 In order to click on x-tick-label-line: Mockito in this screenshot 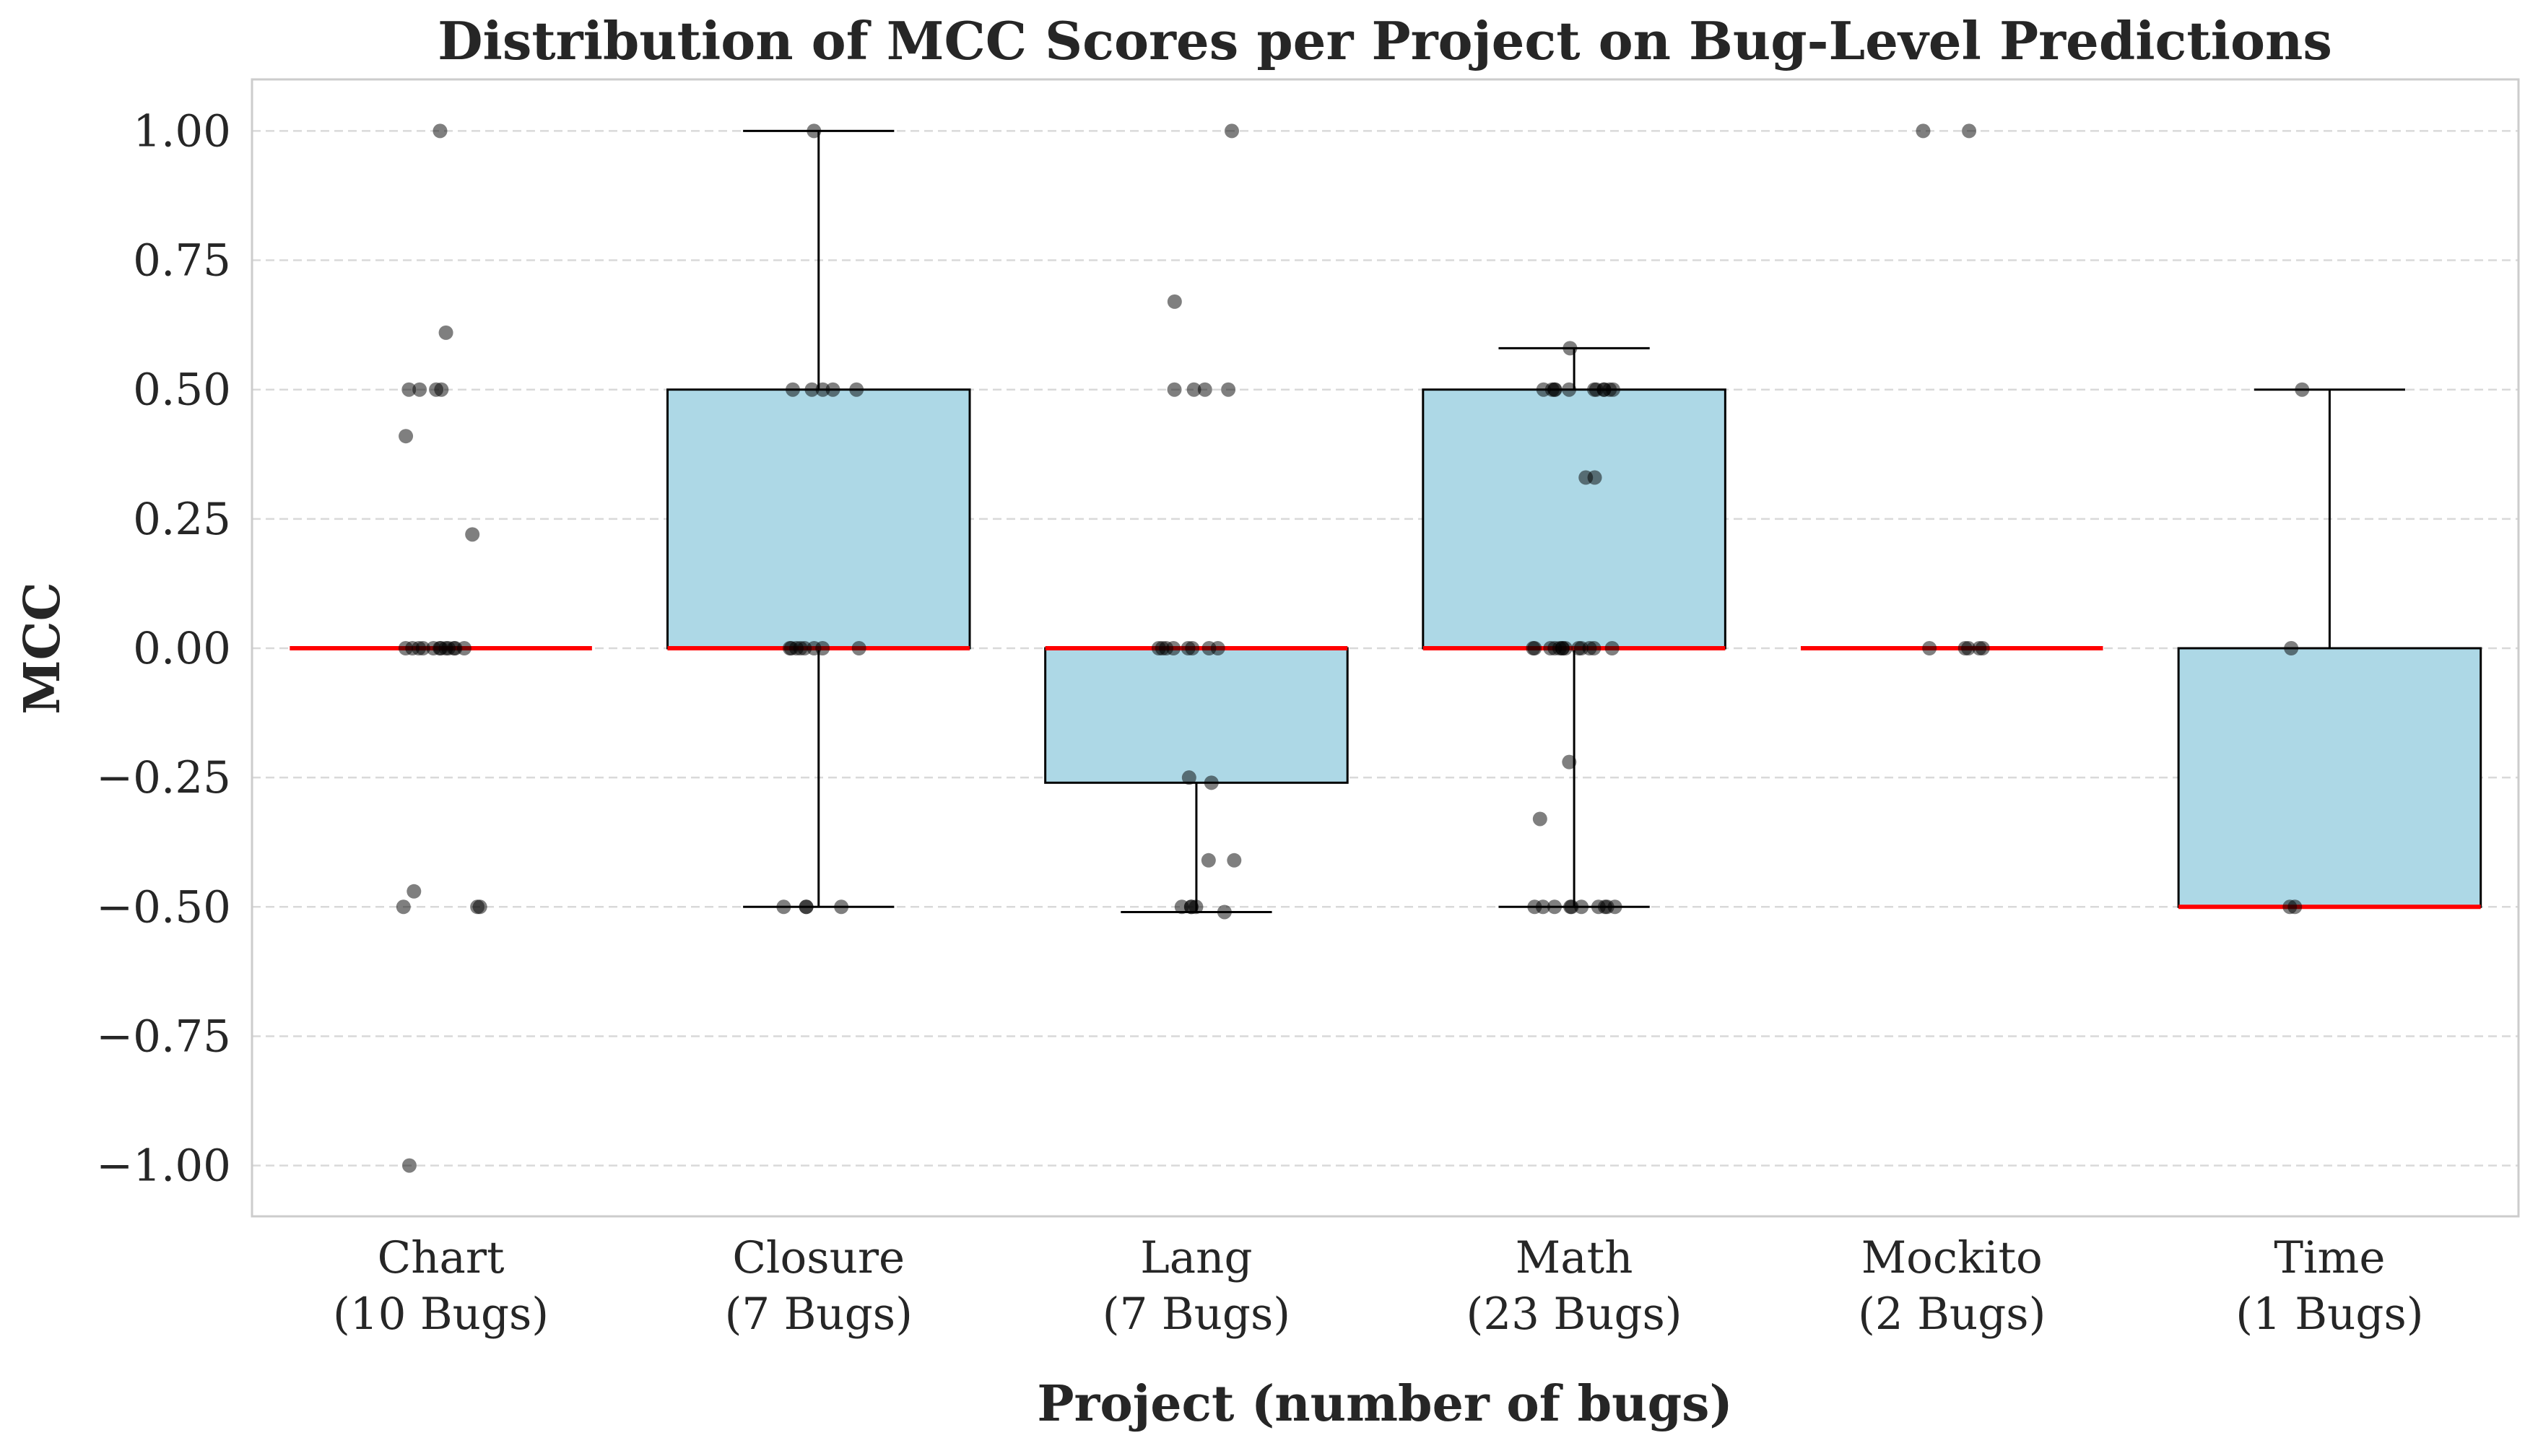, I will do `click(1952, 1257)`.